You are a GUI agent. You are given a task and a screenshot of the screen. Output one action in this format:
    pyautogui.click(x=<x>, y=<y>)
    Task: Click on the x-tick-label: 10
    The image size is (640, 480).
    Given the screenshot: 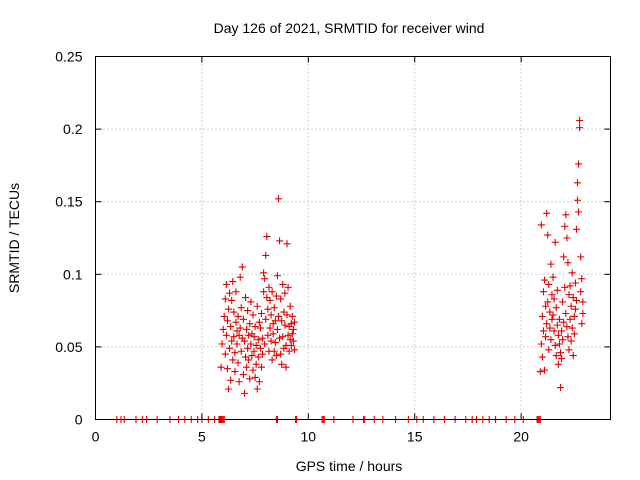 What is the action you would take?
    pyautogui.click(x=309, y=437)
    